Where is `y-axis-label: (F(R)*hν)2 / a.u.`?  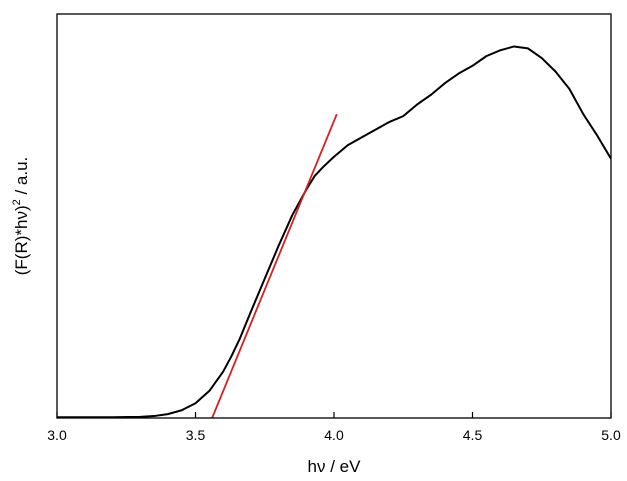
y-axis-label: (F(R)*hν)2 / a.u. is located at coordinates (21, 216).